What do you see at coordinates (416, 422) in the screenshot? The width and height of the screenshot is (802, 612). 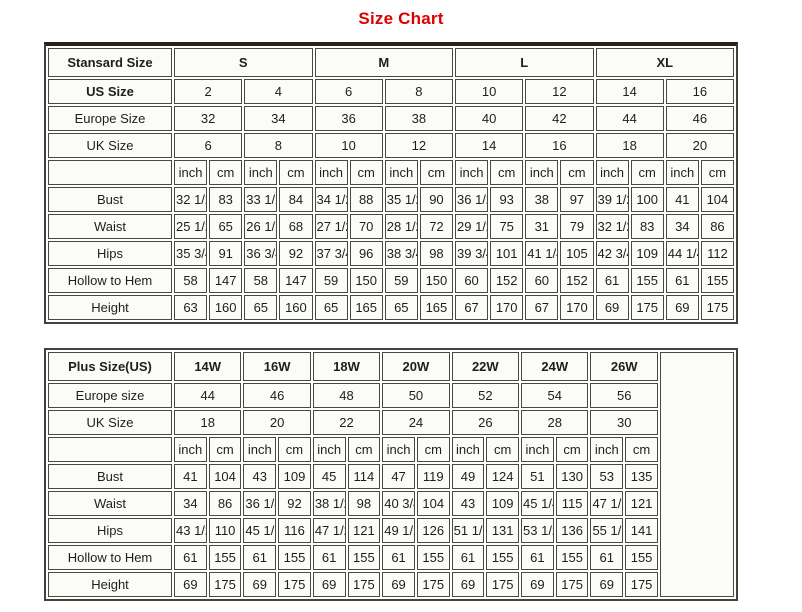 I see `size-value-cell: 24` at bounding box center [416, 422].